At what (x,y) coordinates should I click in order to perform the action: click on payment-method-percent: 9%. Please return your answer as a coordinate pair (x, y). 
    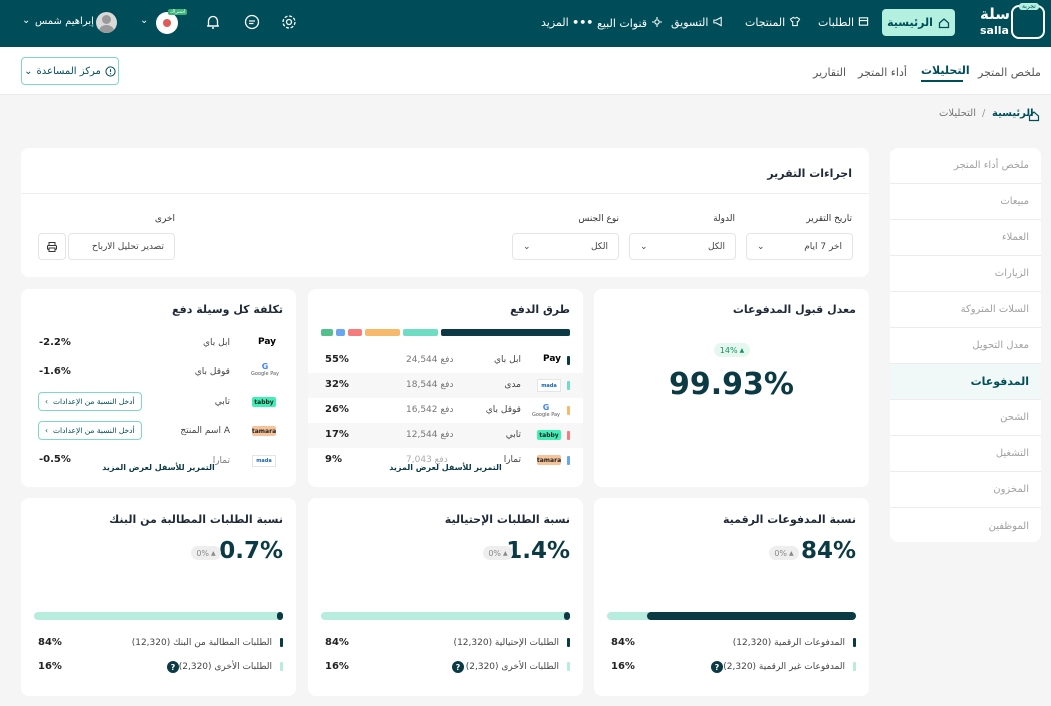
    Looking at the image, I should click on (333, 459).